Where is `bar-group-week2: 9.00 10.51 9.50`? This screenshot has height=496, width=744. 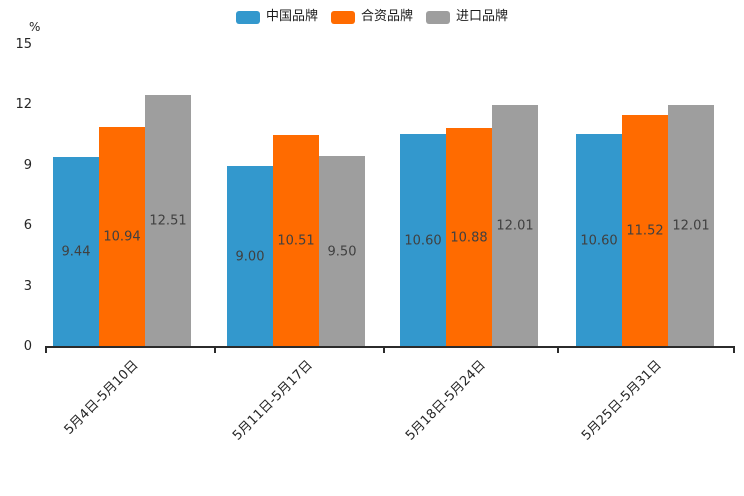 bar-group-week2: 9.00 10.51 9.50 is located at coordinates (296, 196).